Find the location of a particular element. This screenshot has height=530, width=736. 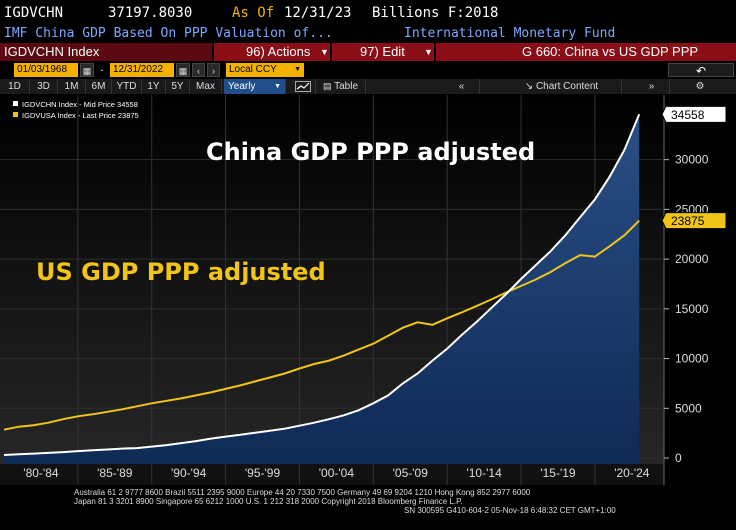

frequency-select: Yearly ▼ is located at coordinates (255, 86).